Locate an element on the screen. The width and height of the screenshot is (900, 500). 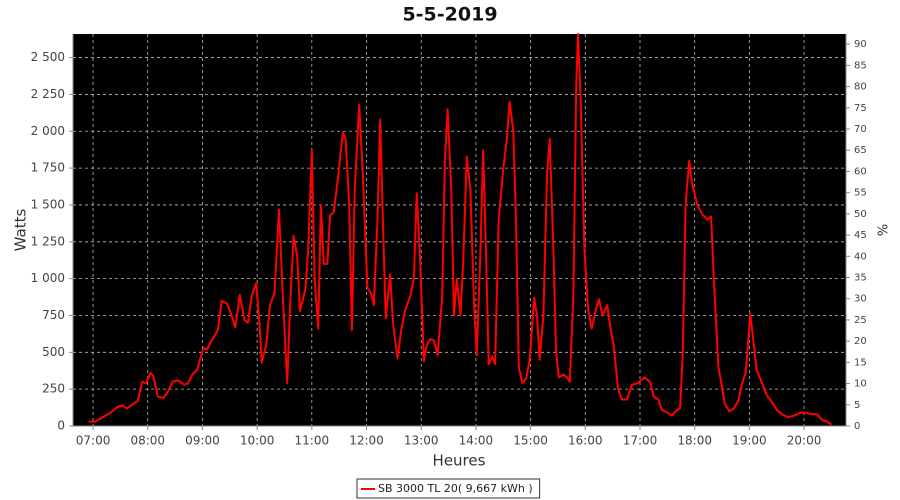
y-tick-label: 250 is located at coordinates (53, 389).